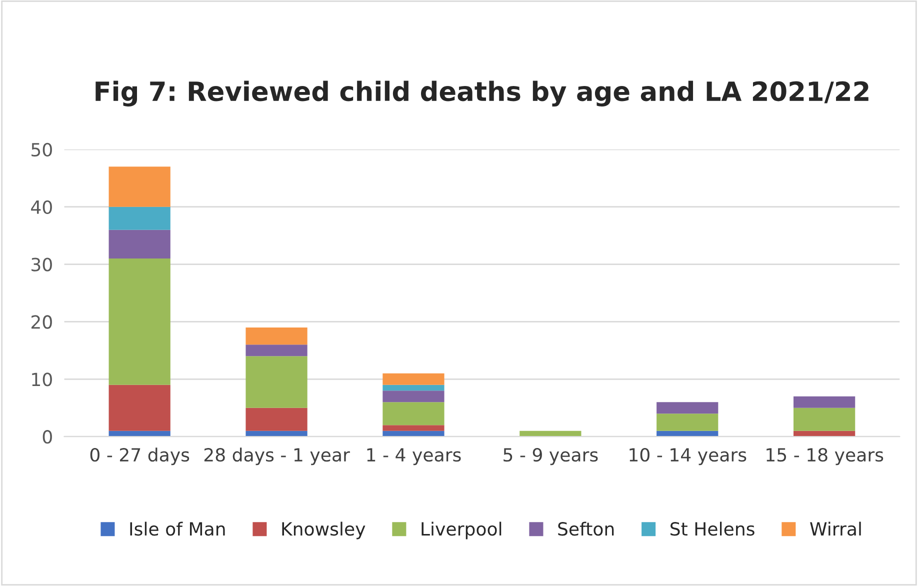 This screenshot has height=586, width=918. What do you see at coordinates (482, 93) in the screenshot?
I see `chart-title: Fig 7: Reviewed child deaths by age and LA 2021/22` at bounding box center [482, 93].